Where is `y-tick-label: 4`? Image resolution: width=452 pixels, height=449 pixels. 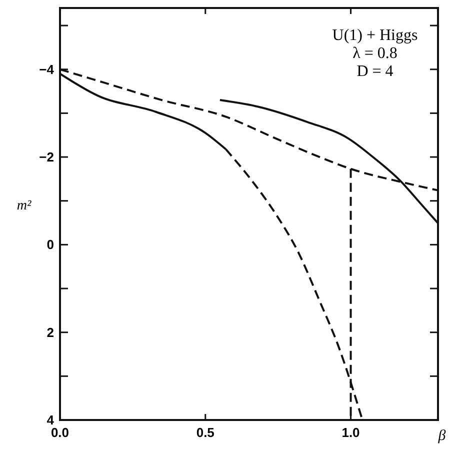 y-tick-label: 4 is located at coordinates (50, 420).